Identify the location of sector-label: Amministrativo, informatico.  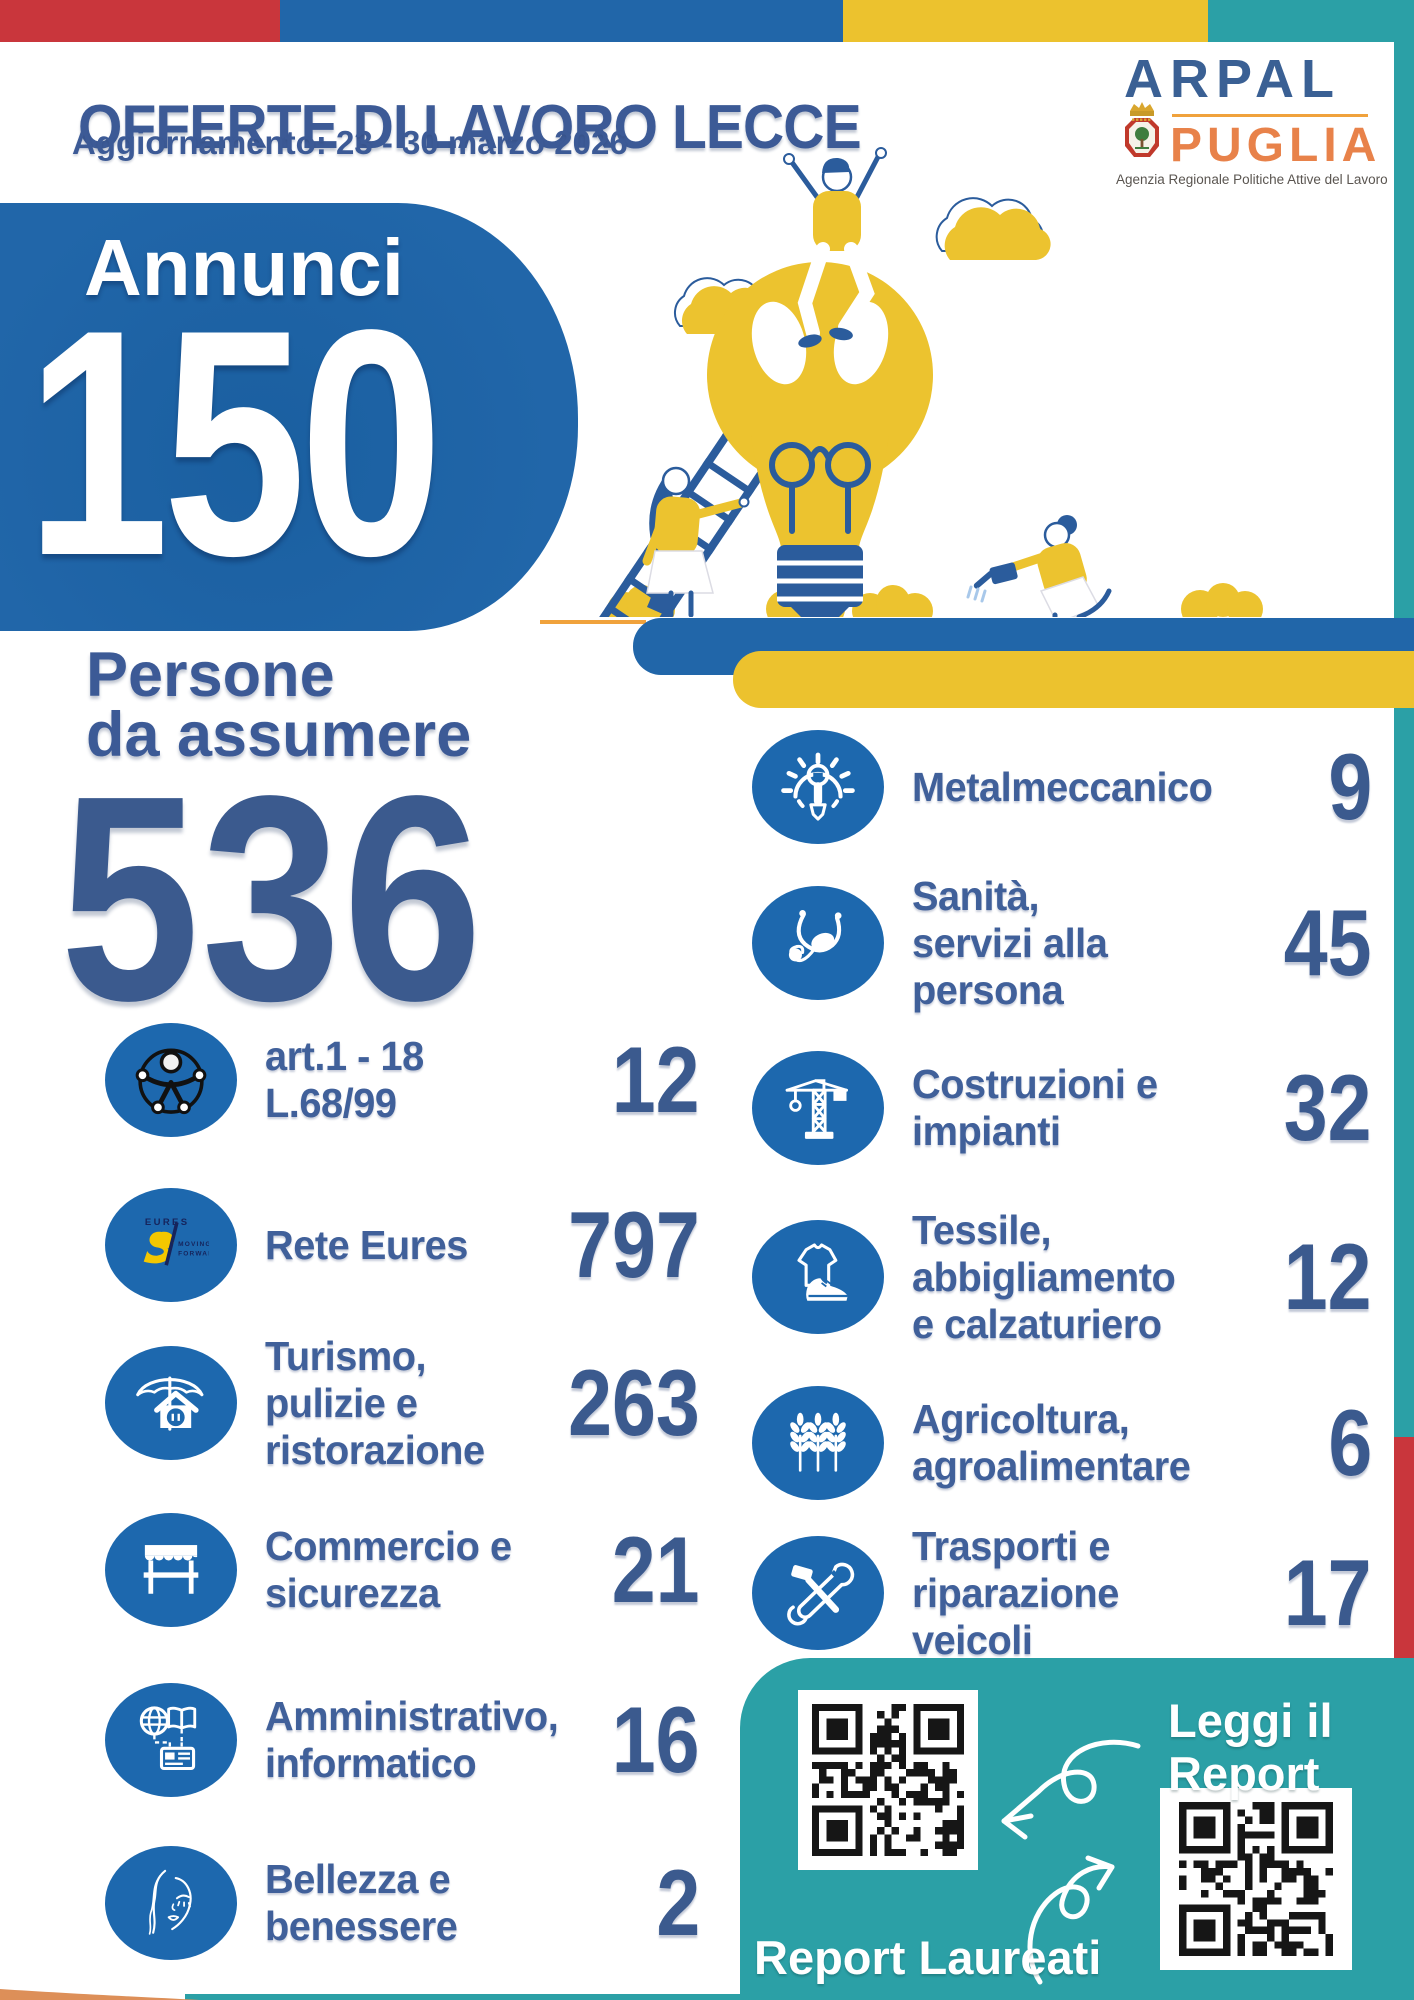
(412, 1739).